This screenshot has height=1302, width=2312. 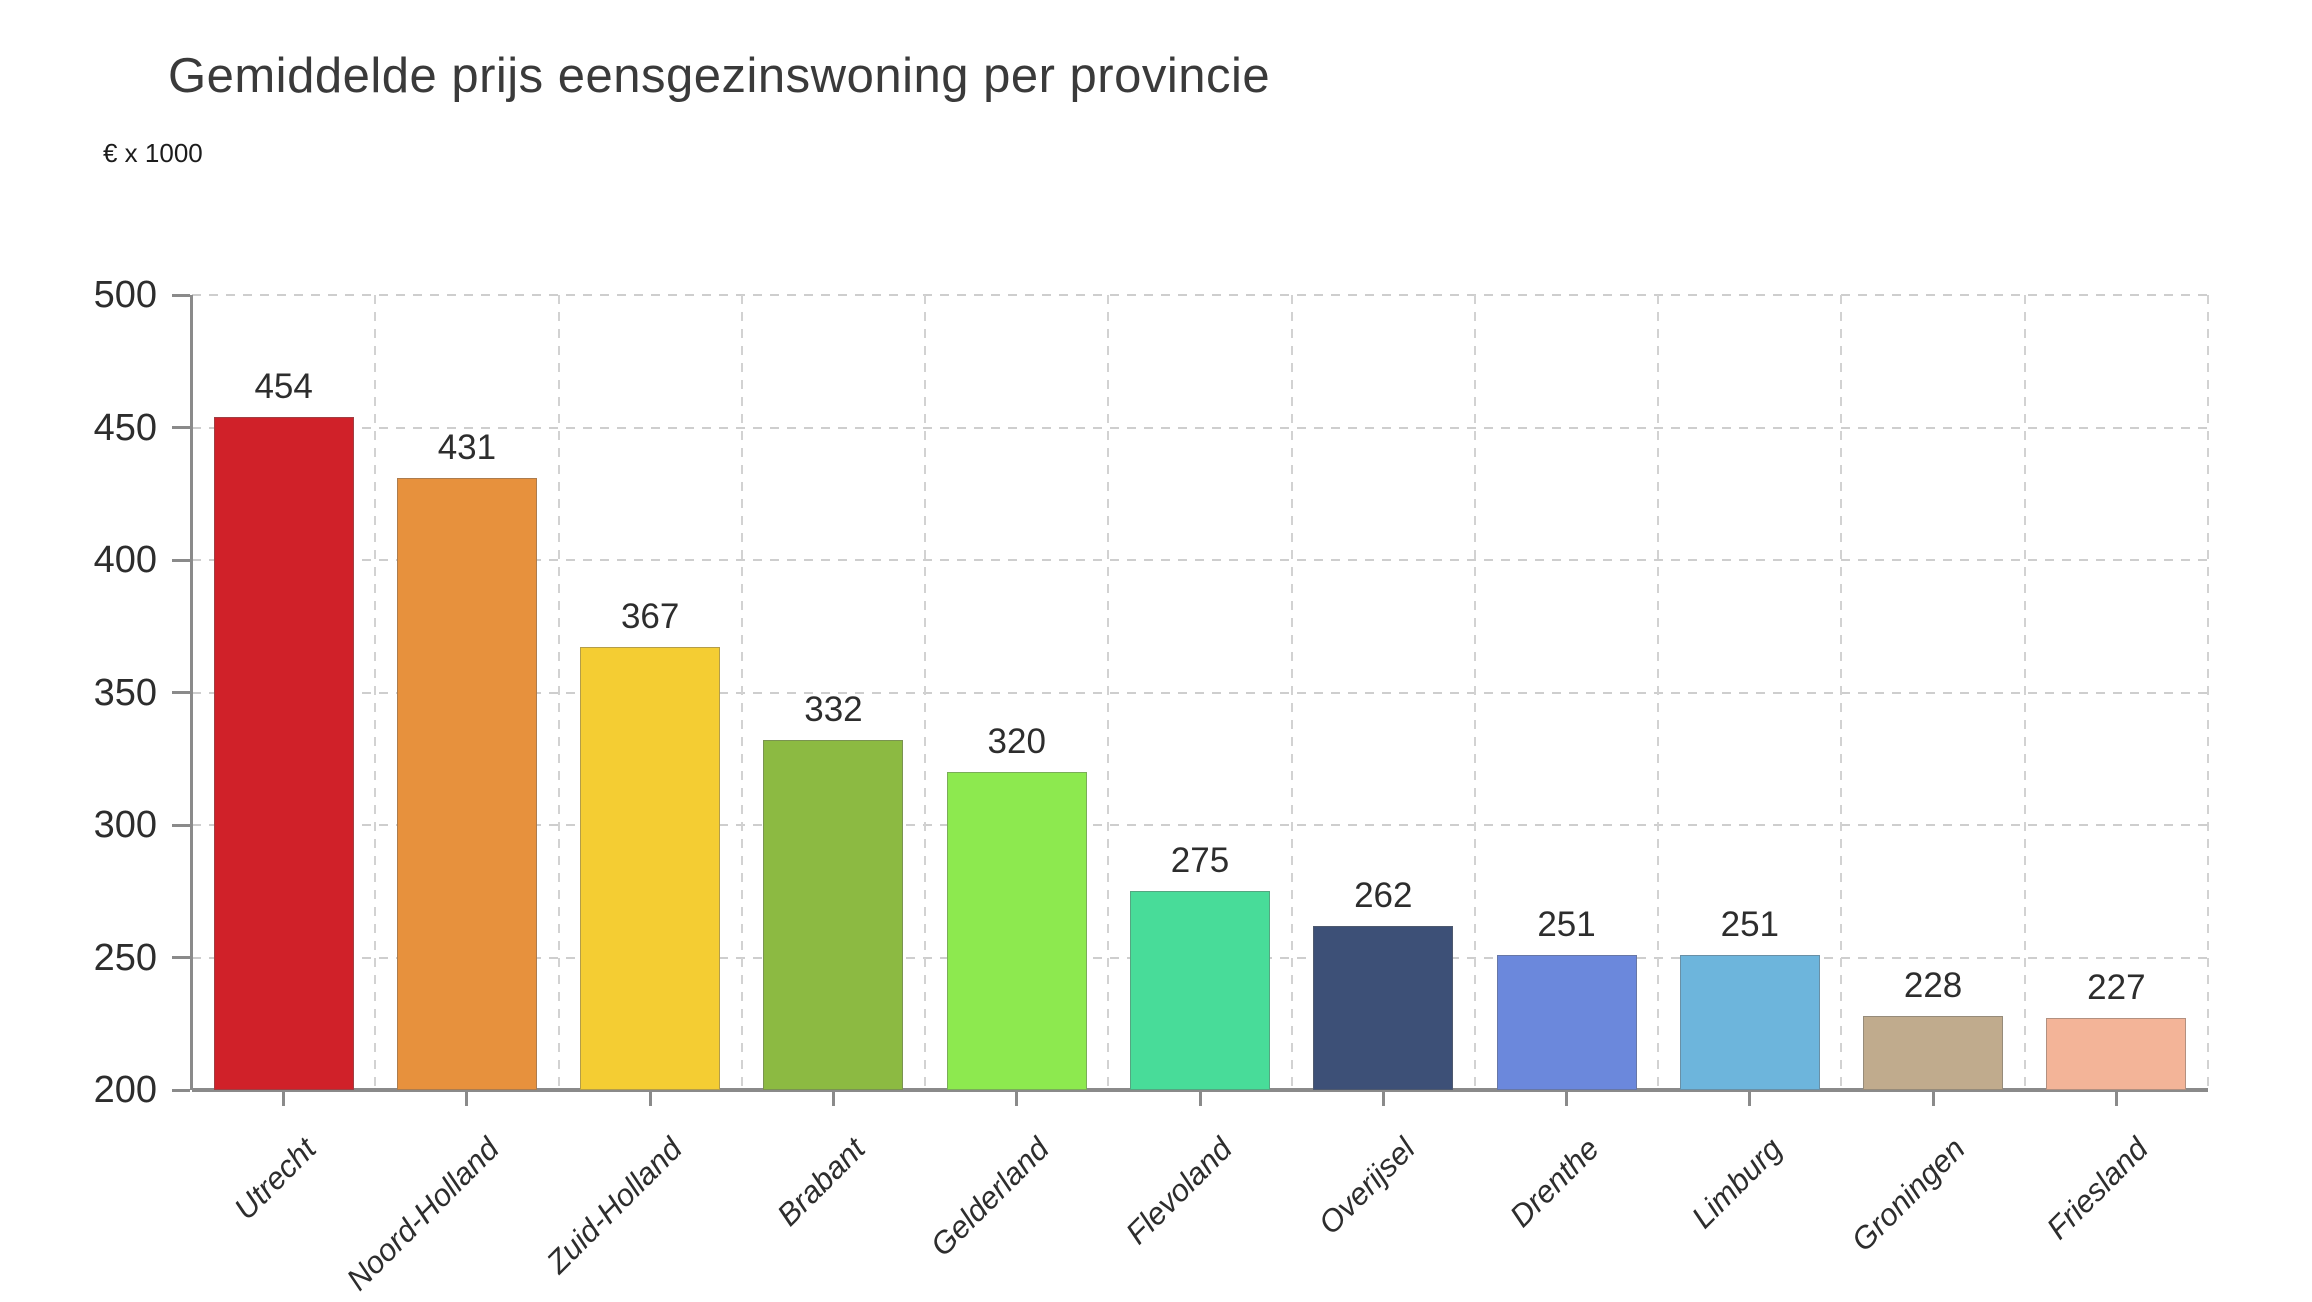 What do you see at coordinates (125, 427) in the screenshot?
I see `y-tick-label: 450` at bounding box center [125, 427].